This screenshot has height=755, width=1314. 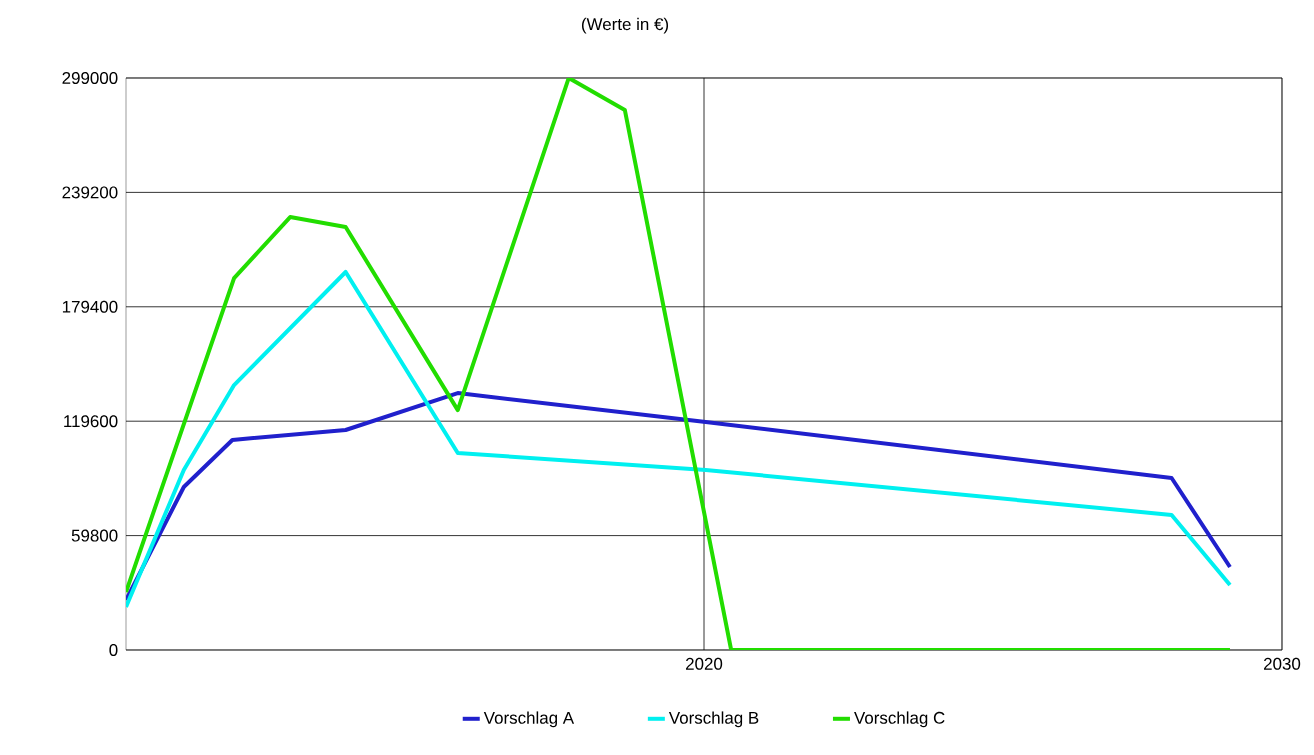 I want to click on y-tick-label: 179400, so click(x=90, y=306).